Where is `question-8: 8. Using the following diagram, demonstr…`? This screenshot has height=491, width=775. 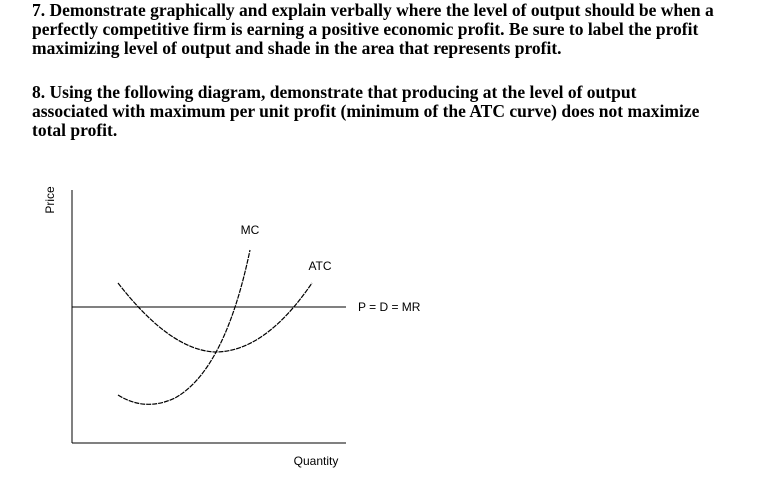 question-8: 8. Using the following diagram, demonstr… is located at coordinates (365, 111).